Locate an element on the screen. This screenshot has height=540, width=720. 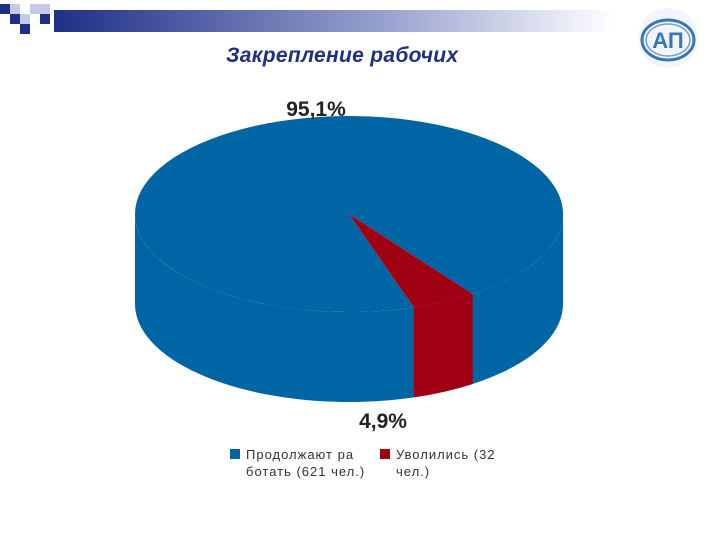
pie-slice-2-wall is located at coordinates (443, 346).